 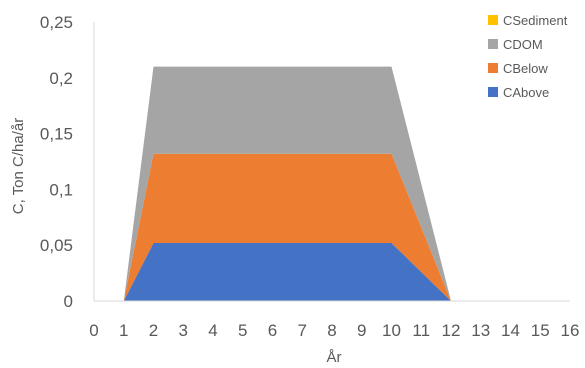 I want to click on x-tick-label: 13, so click(x=480, y=330).